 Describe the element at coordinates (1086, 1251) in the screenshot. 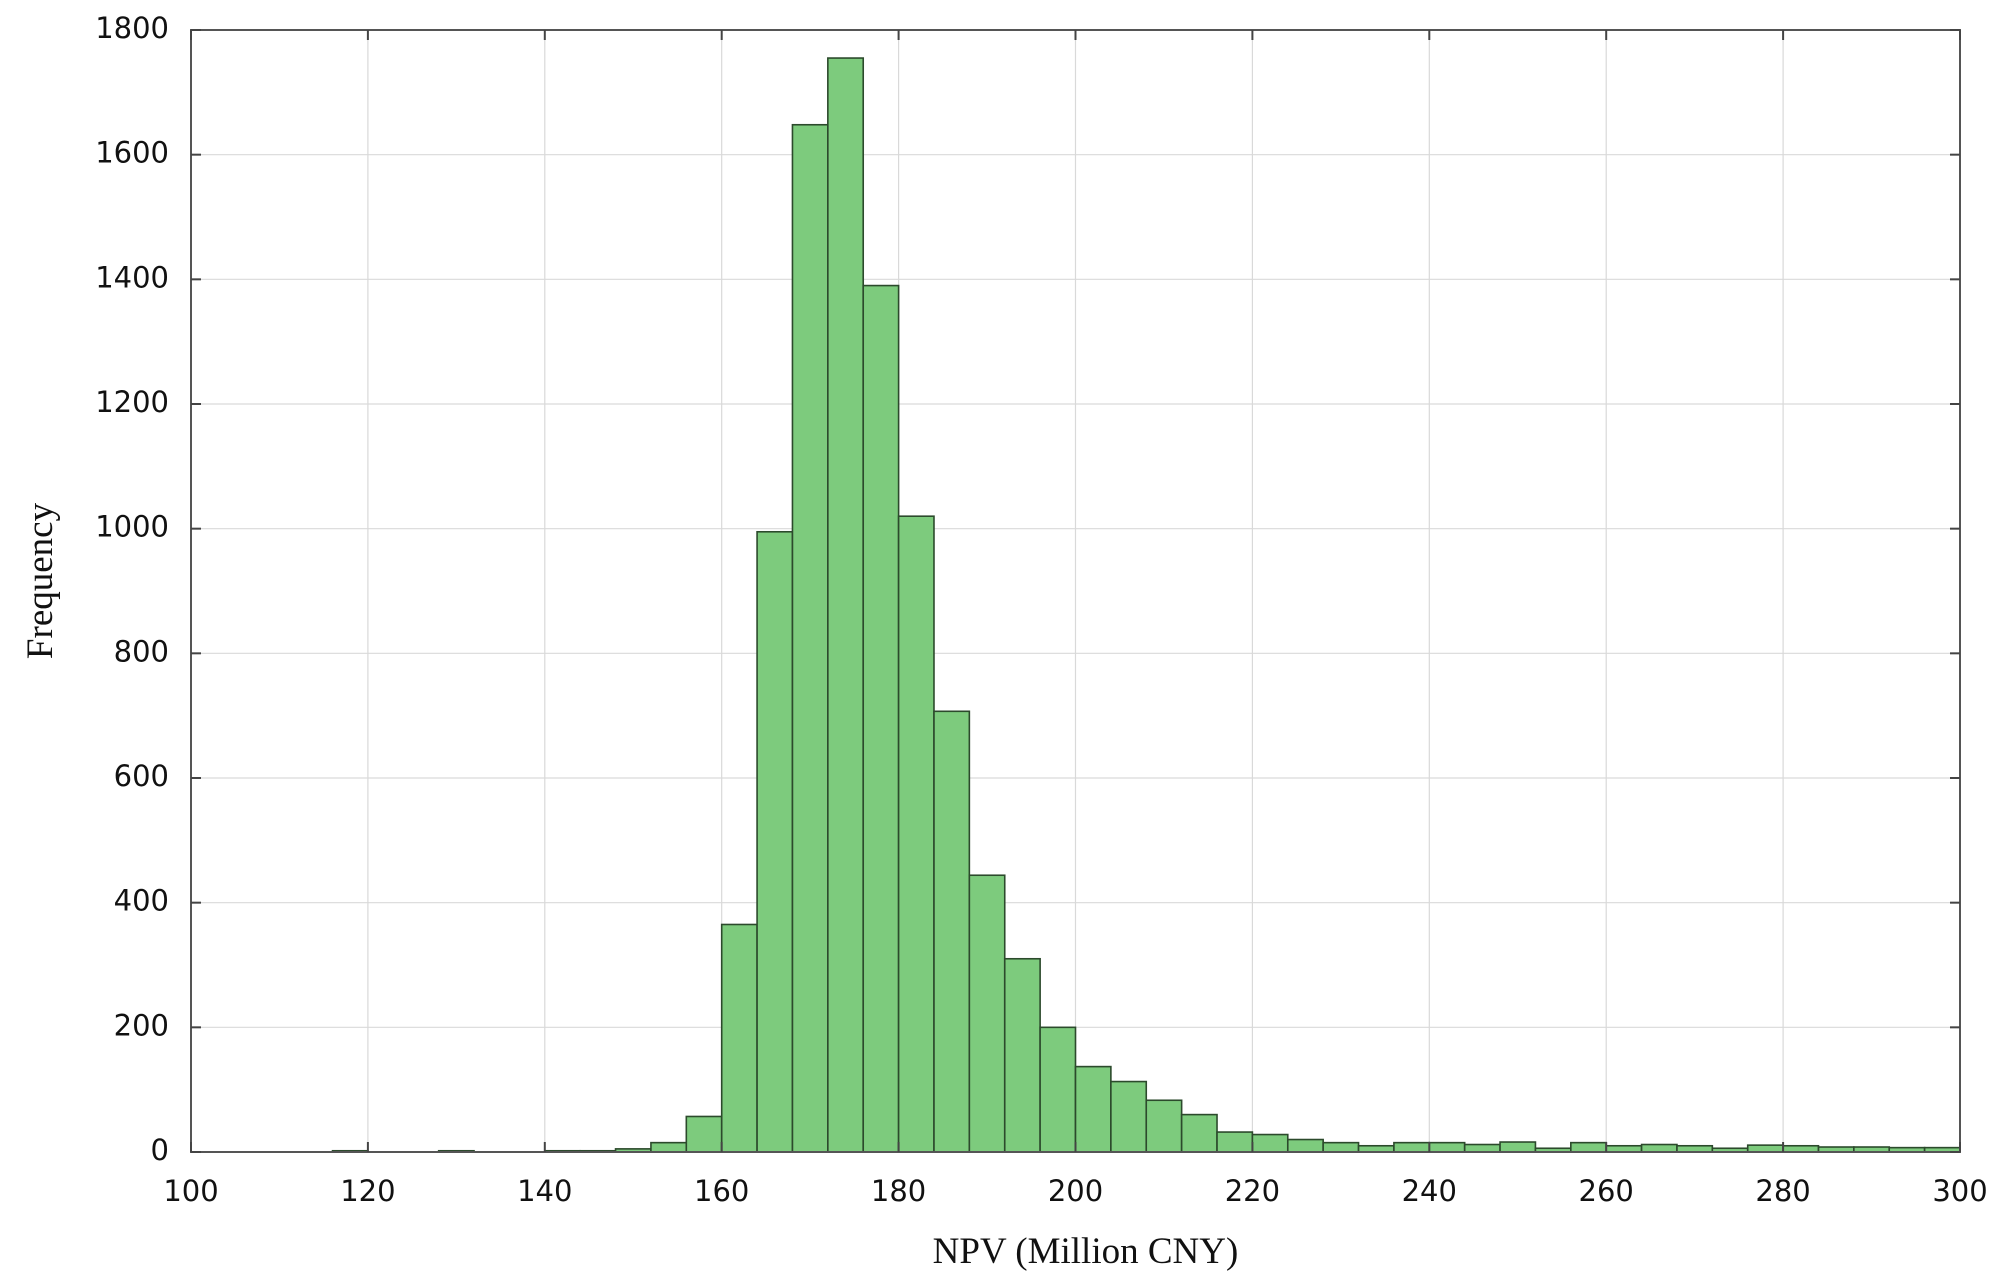

I see `x-axis-title: NPV (Million CNY)` at that location.